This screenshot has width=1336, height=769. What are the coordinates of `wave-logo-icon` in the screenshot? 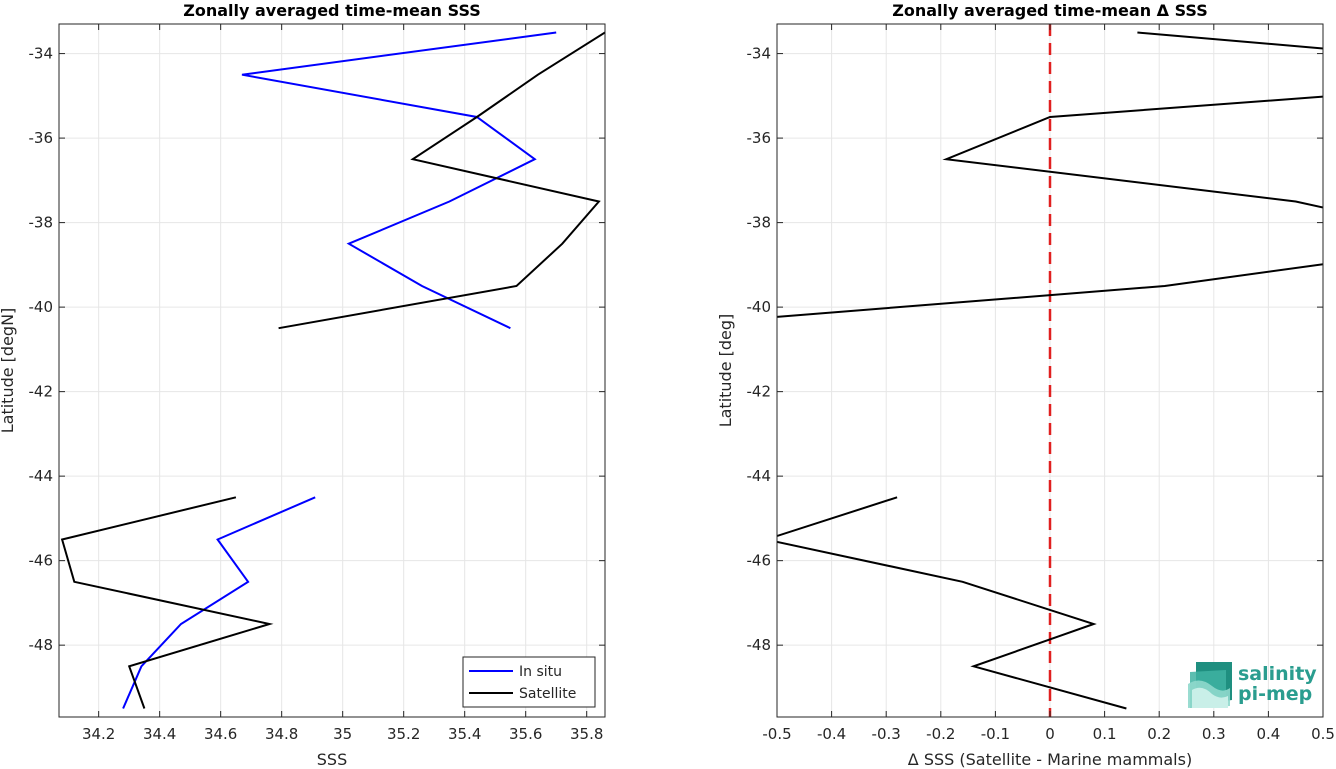 It's located at (1210, 685).